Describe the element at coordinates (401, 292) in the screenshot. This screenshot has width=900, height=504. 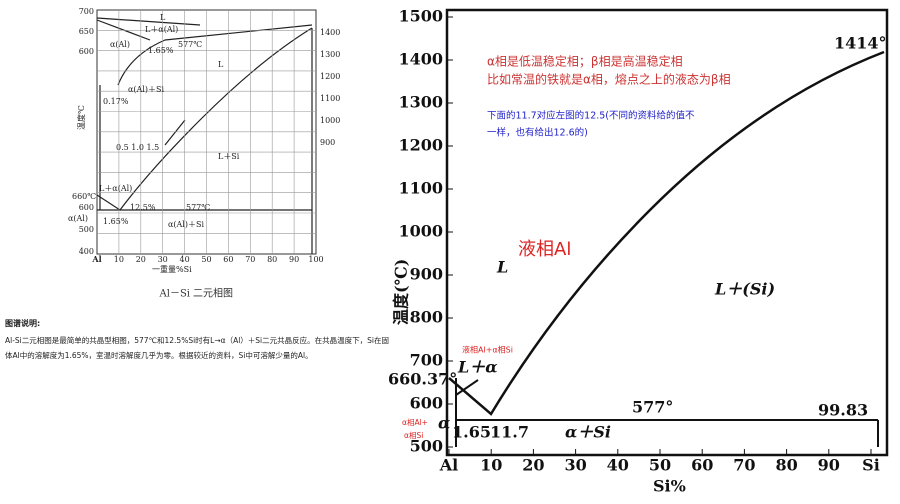
I see `right-y-label: 温度(℃)` at that location.